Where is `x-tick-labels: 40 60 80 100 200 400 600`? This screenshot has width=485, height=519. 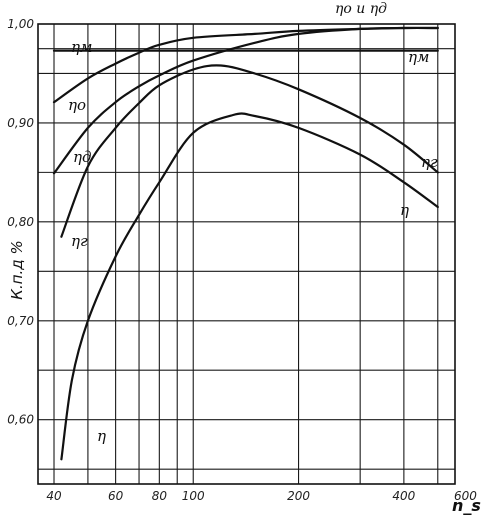
x-tick-labels: 40 60 80 100 200 400 600 is located at coordinates (261, 496).